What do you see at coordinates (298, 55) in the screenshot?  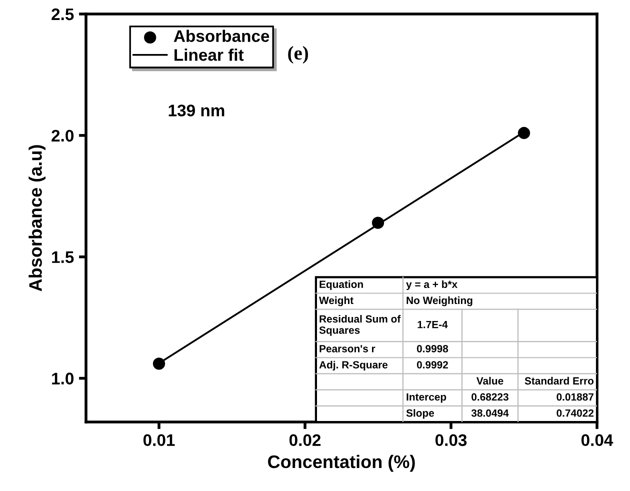 I see `annotation: (e)` at bounding box center [298, 55].